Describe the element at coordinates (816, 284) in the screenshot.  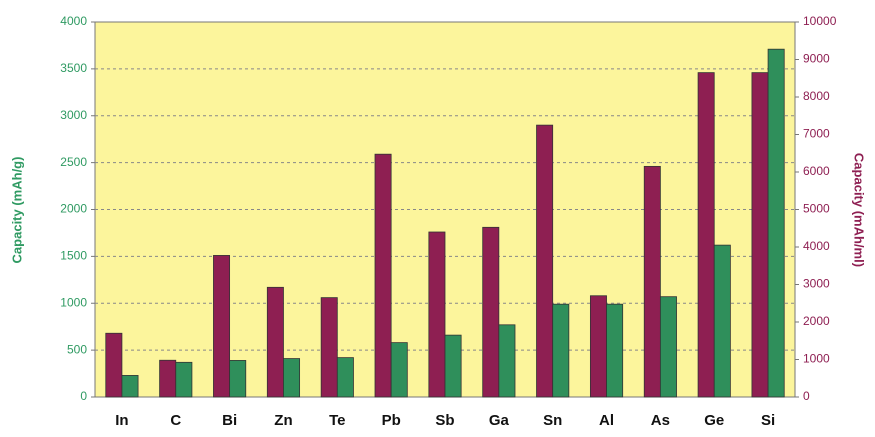
I see `y2-tick-label: 3000` at that location.